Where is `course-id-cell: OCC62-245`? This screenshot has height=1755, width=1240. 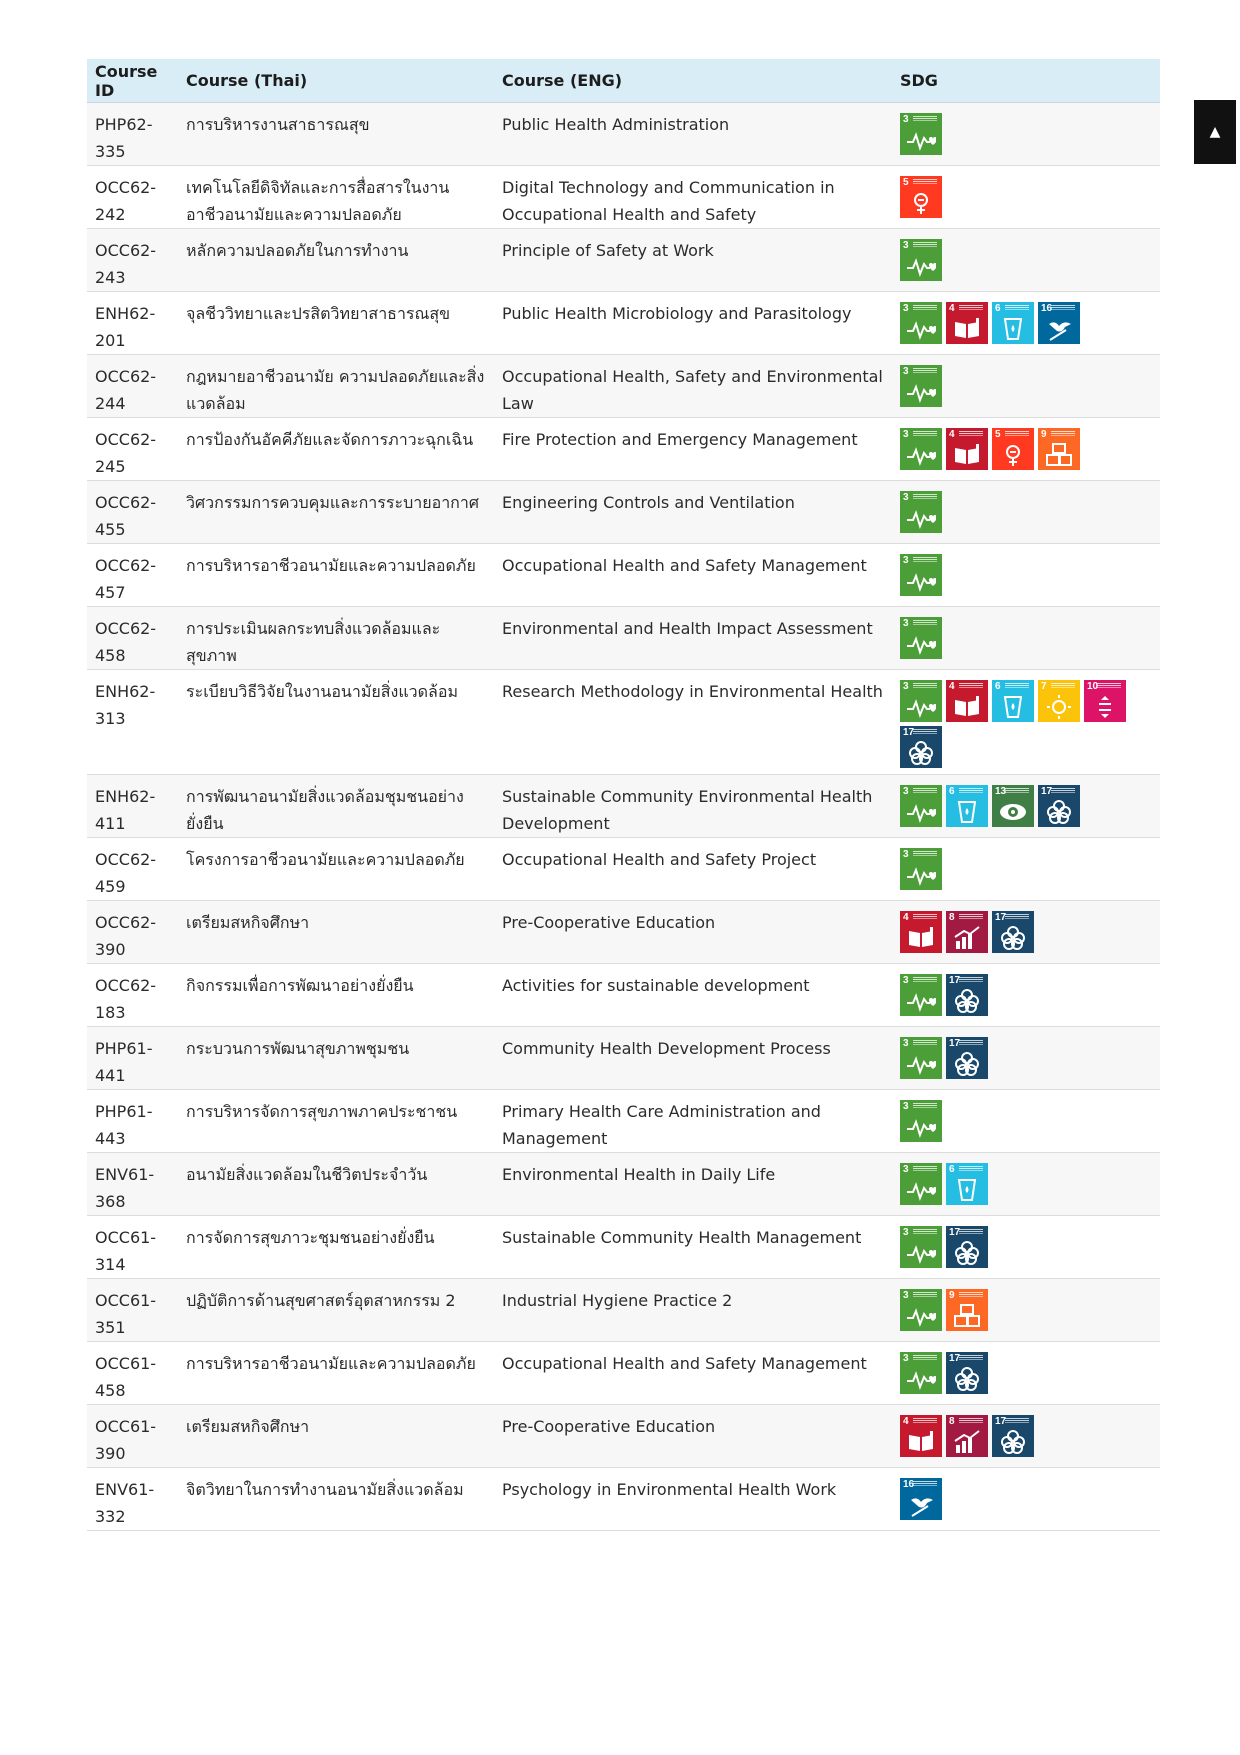
course-id-cell: OCC62-245 is located at coordinates (132, 449).